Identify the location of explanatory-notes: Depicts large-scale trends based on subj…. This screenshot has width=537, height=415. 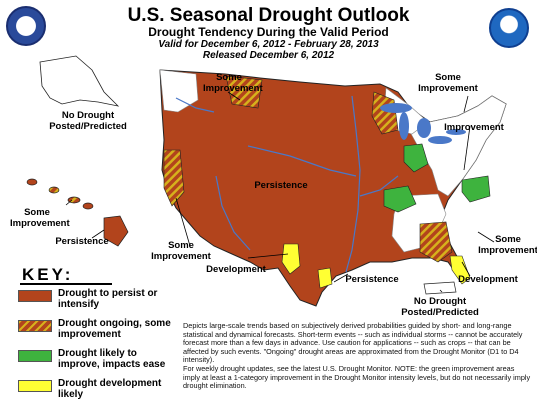
(358, 356).